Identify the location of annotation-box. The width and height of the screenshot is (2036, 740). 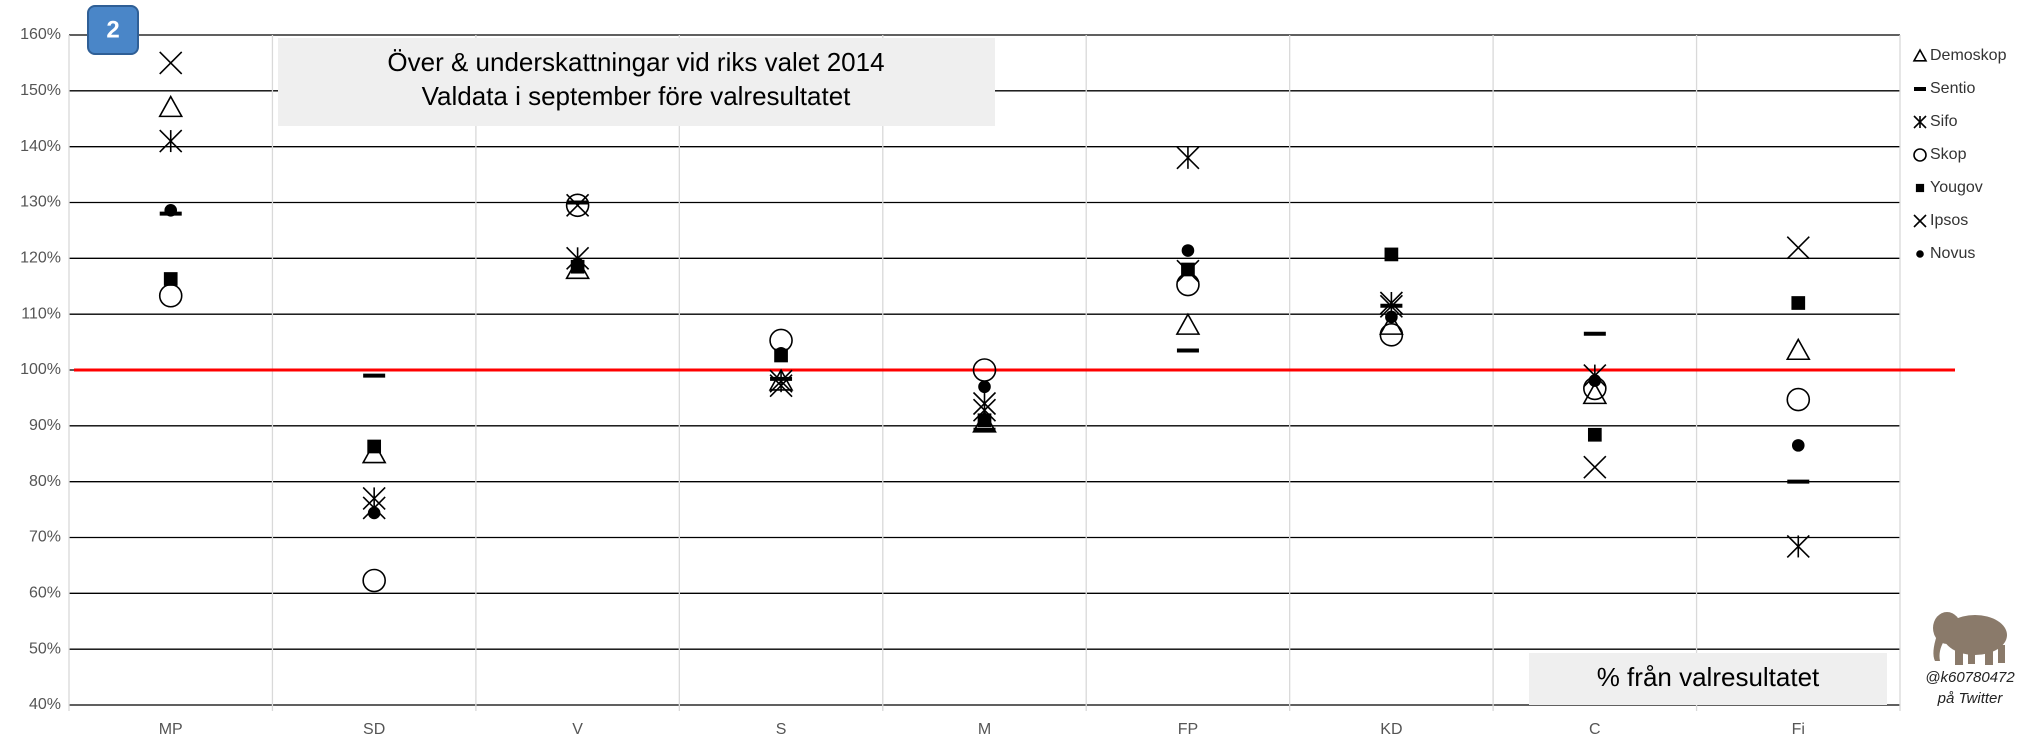
(1708, 679).